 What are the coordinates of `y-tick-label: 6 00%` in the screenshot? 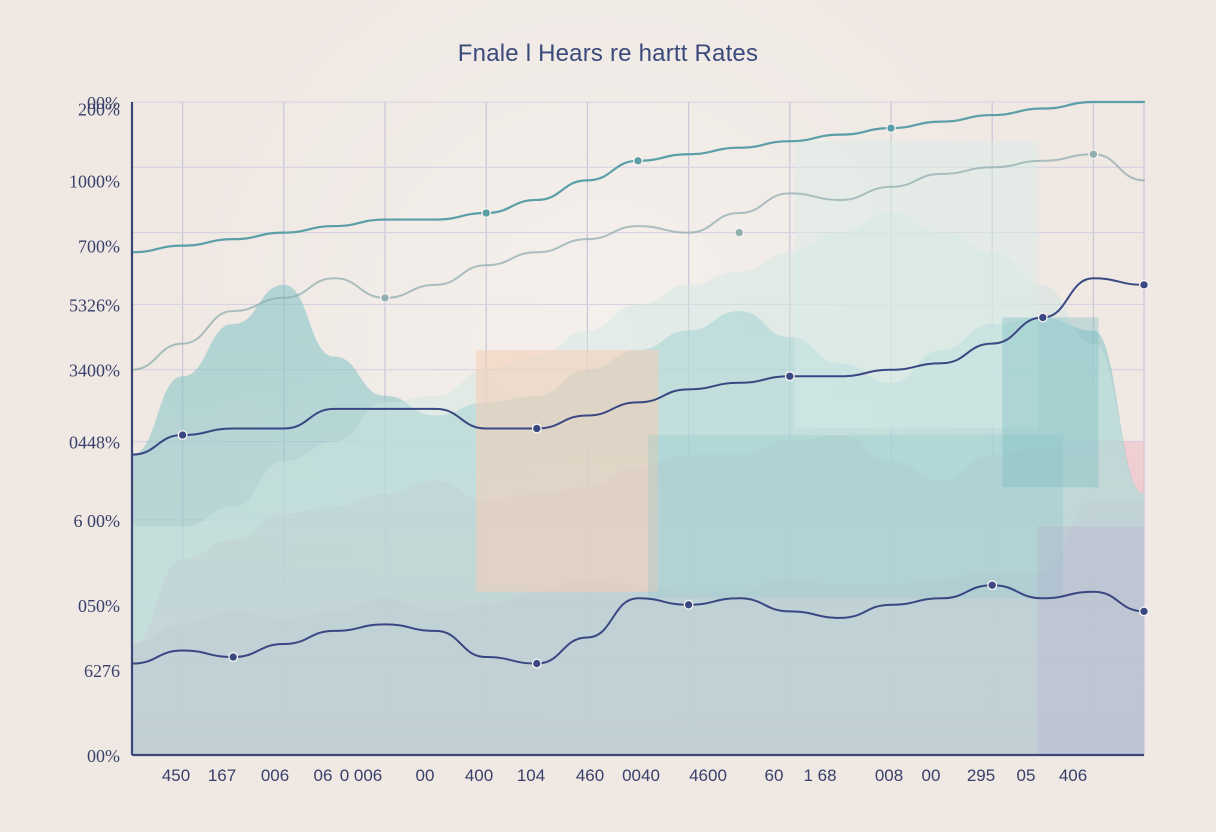 It's located at (97, 521).